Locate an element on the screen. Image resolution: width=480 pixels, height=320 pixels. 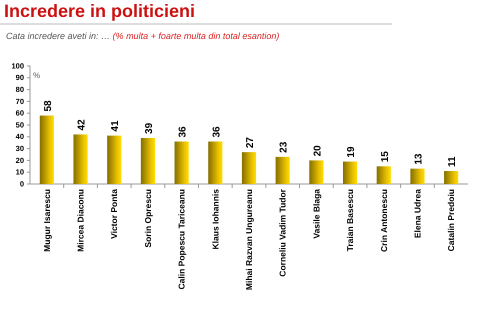
x-tick-label: Victor Ponta is located at coordinates (114, 213).